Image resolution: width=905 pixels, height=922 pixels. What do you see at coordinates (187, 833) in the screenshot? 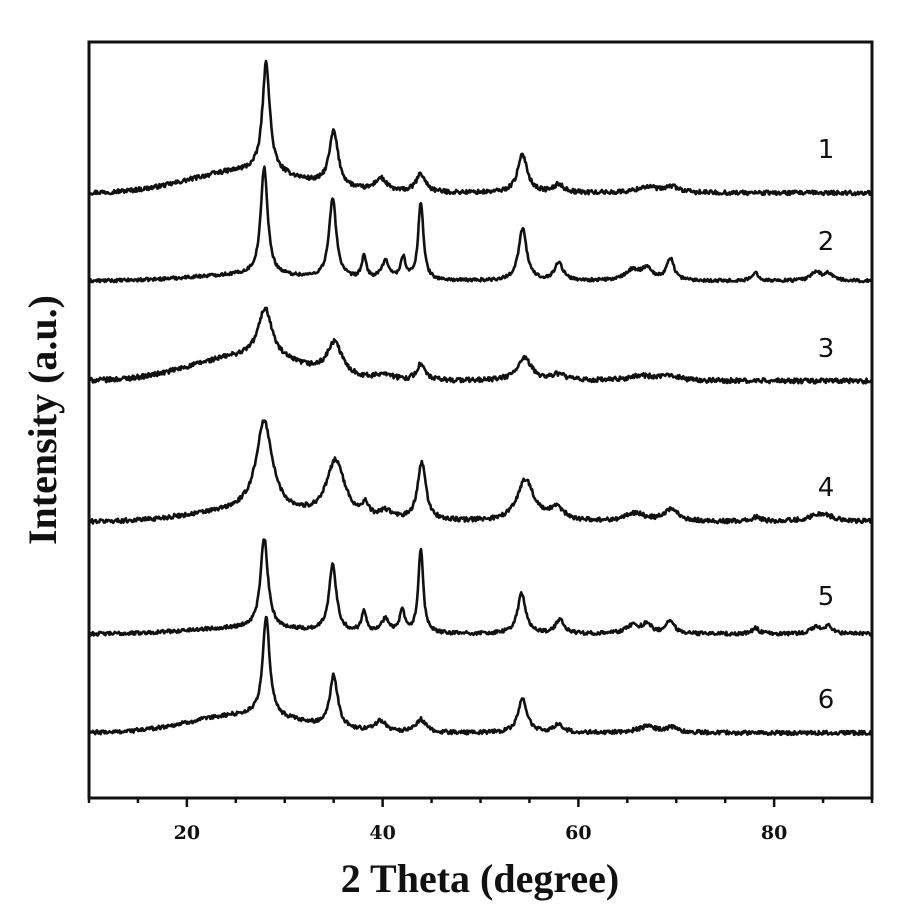
I see `x-tick-label: 20` at bounding box center [187, 833].